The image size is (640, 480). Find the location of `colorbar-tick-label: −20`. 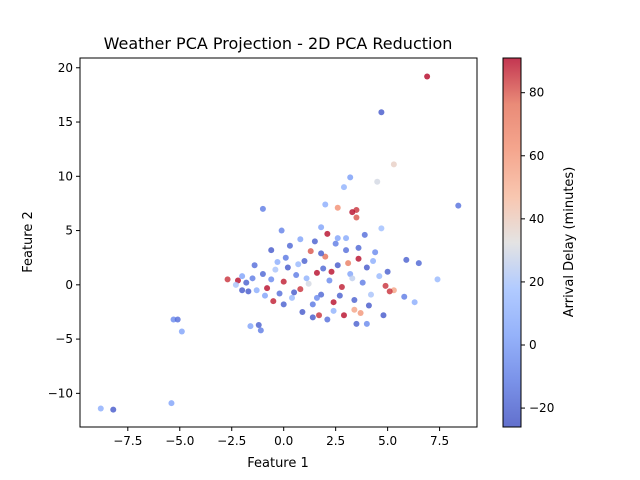

colorbar-tick-label: −20 is located at coordinates (541, 408).